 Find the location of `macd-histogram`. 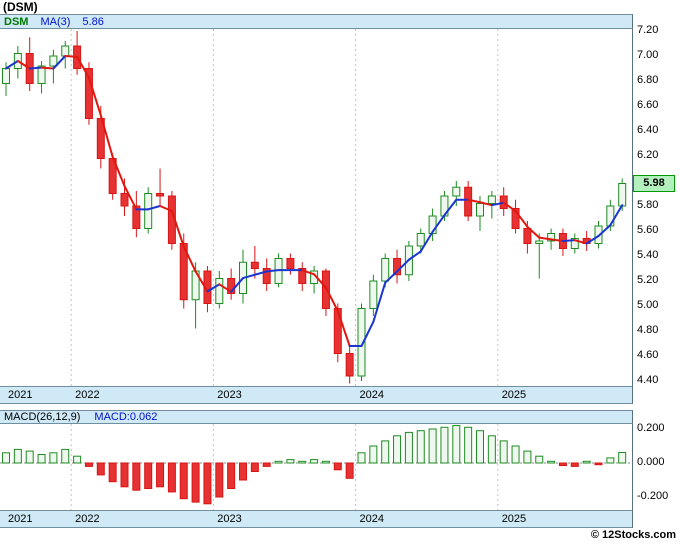

macd-histogram is located at coordinates (316, 467).